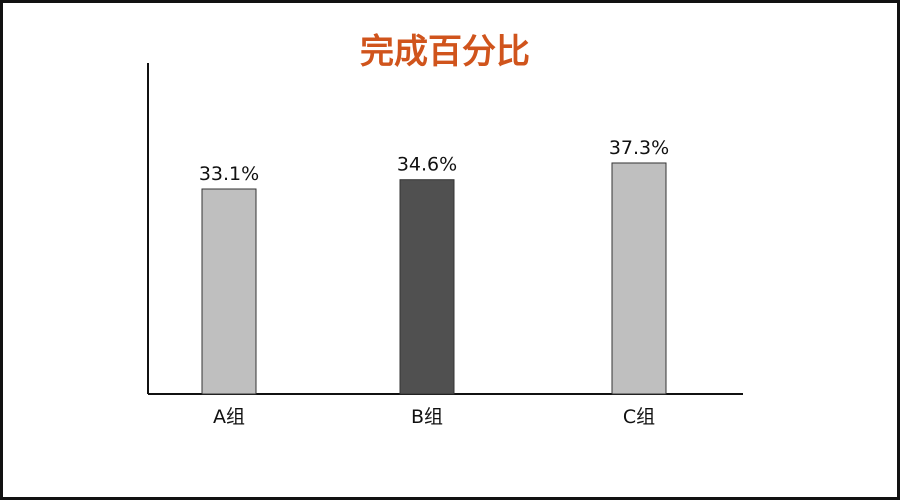  I want to click on bar-value-label-2: 34.6%, so click(427, 165).